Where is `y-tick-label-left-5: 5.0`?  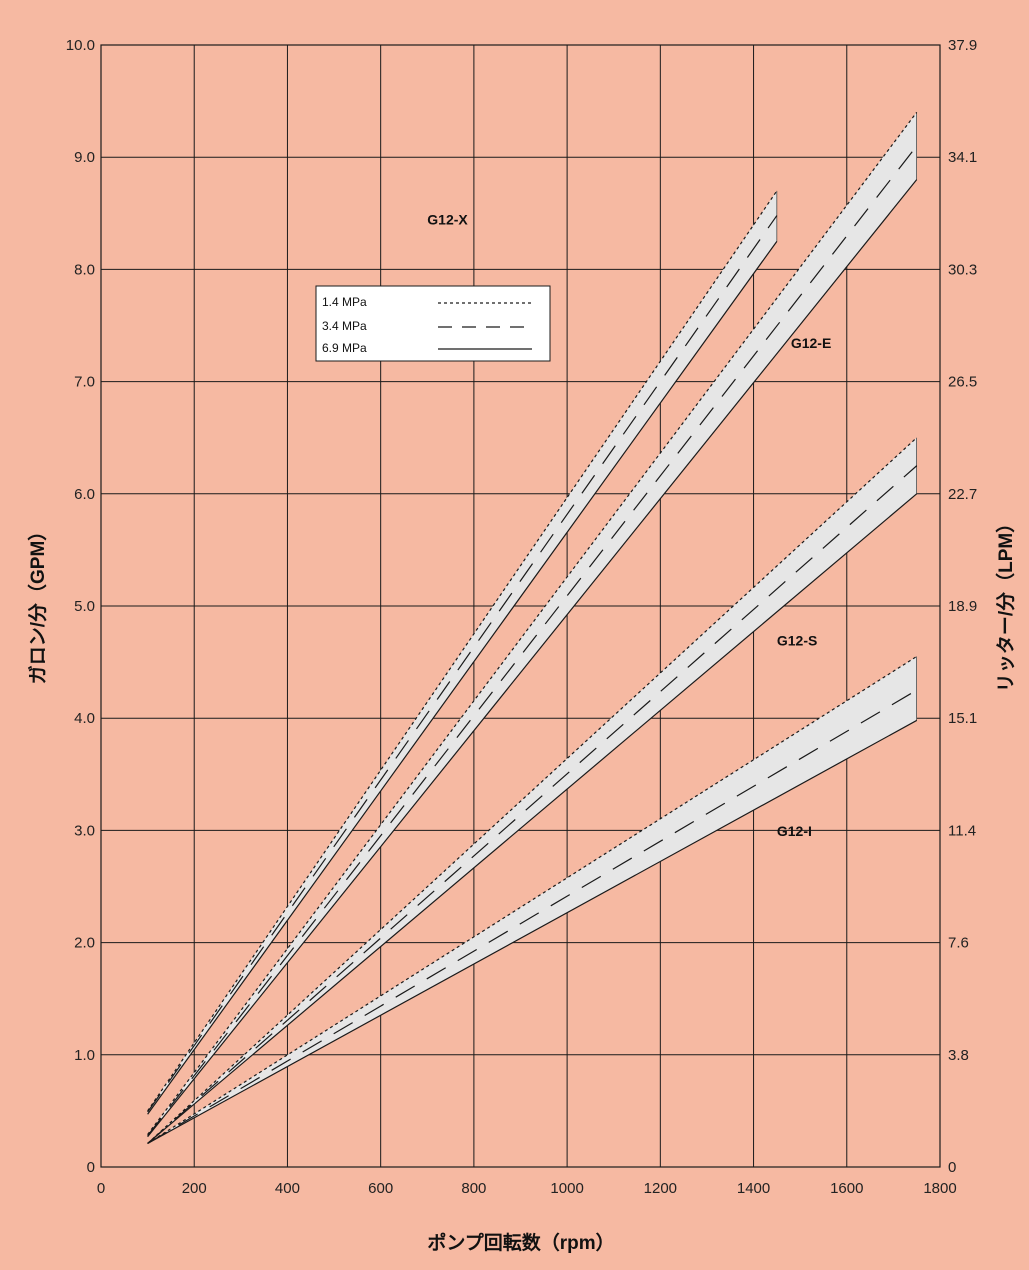 y-tick-label-left-5: 5.0 is located at coordinates (84, 606).